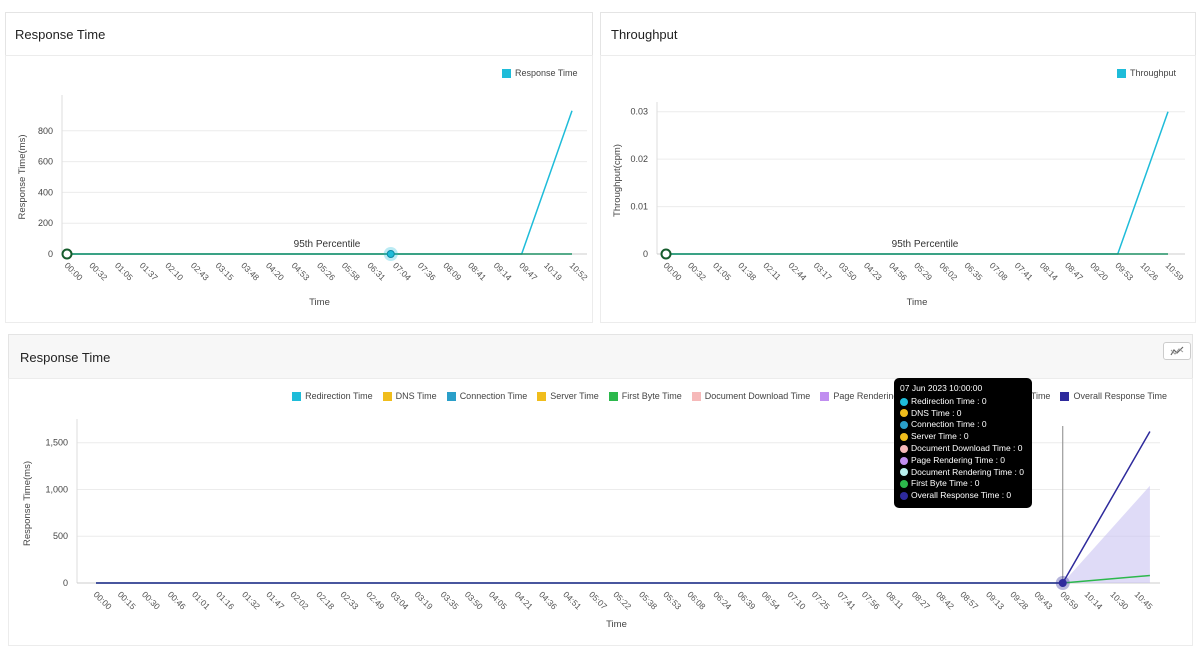 The width and height of the screenshot is (1200, 655). Describe the element at coordinates (941, 388) in the screenshot. I see `tooltip-title: 07 Jun 2023 10:00:00` at that location.